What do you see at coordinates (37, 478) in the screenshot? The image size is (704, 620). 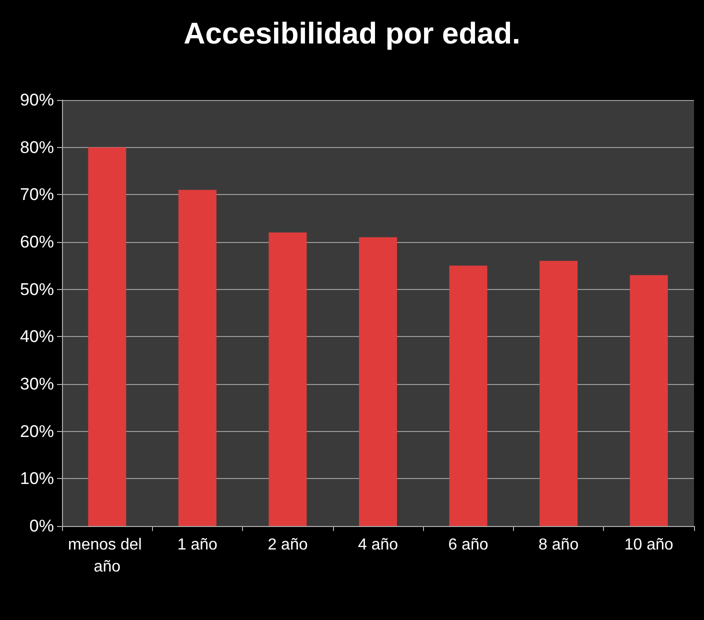 I see `y-tick-label: 10%` at bounding box center [37, 478].